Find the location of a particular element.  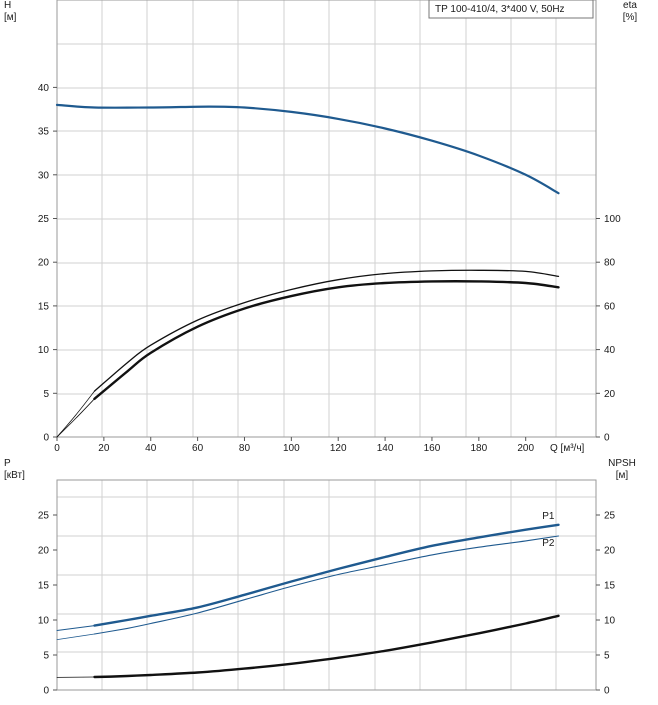

chart1-ytick-label-1: 5 is located at coordinates (46, 656).